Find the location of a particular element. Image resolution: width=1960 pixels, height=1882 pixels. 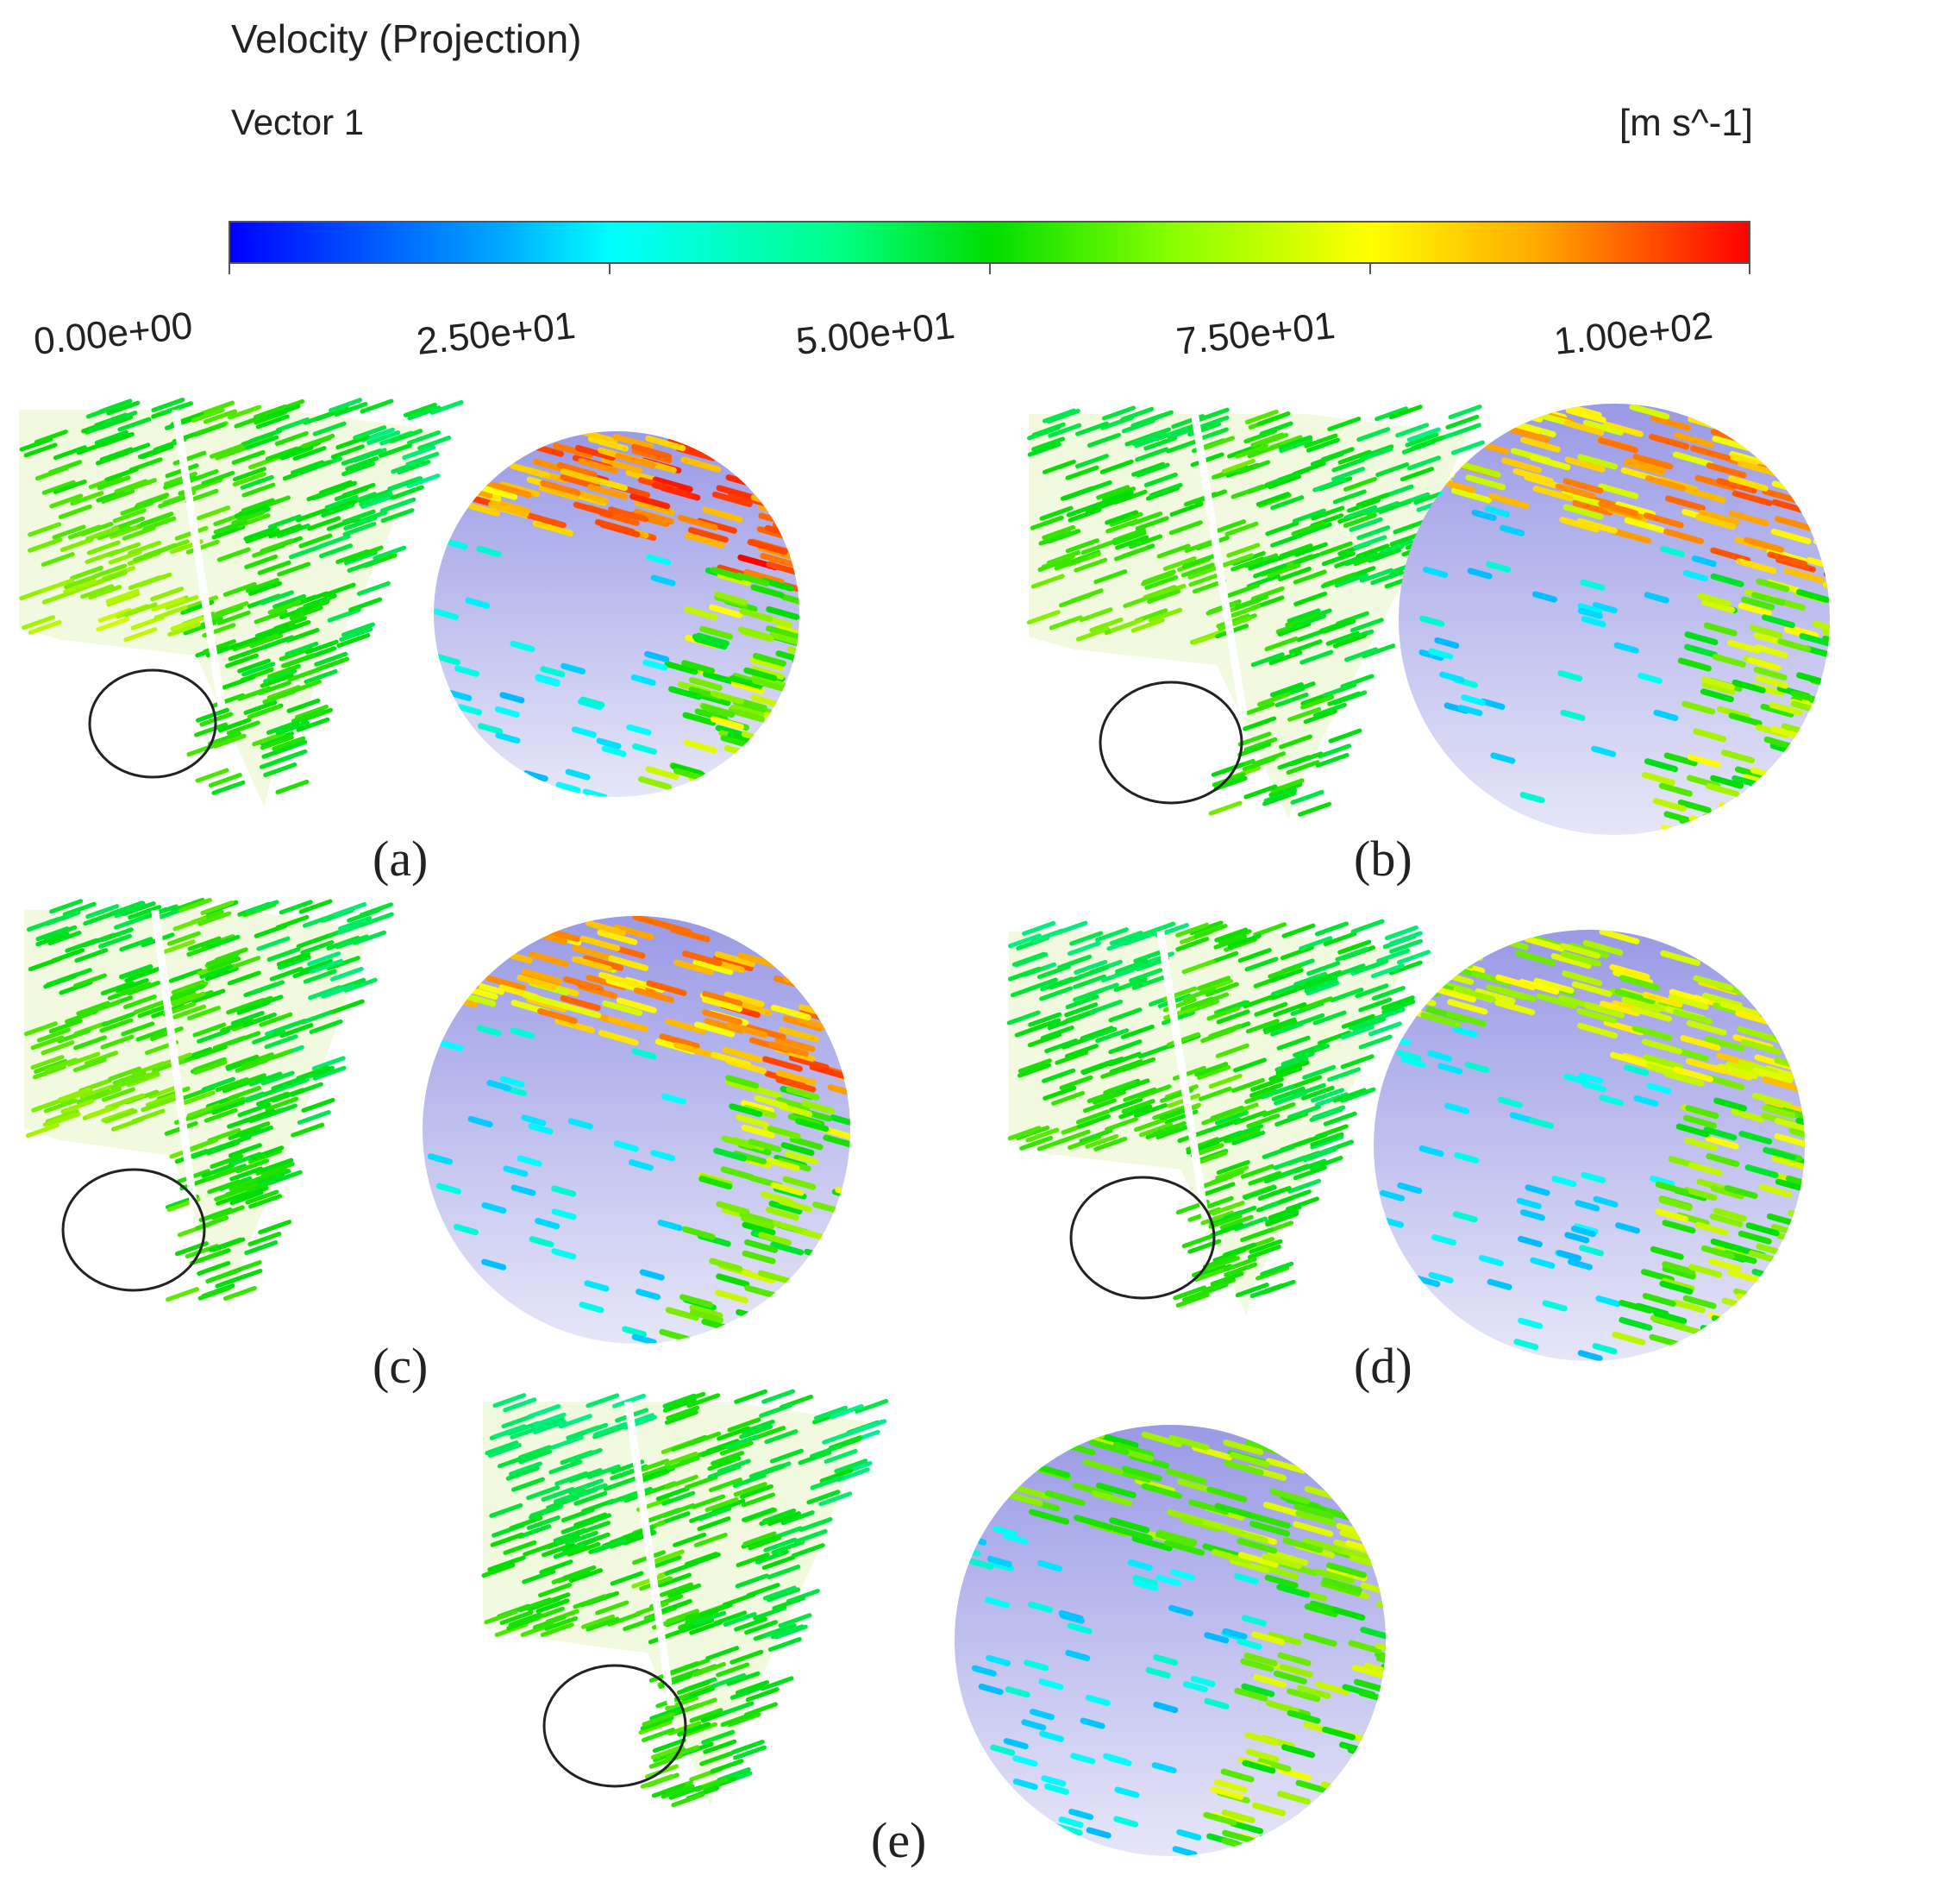

panel-c is located at coordinates (436, 1120).